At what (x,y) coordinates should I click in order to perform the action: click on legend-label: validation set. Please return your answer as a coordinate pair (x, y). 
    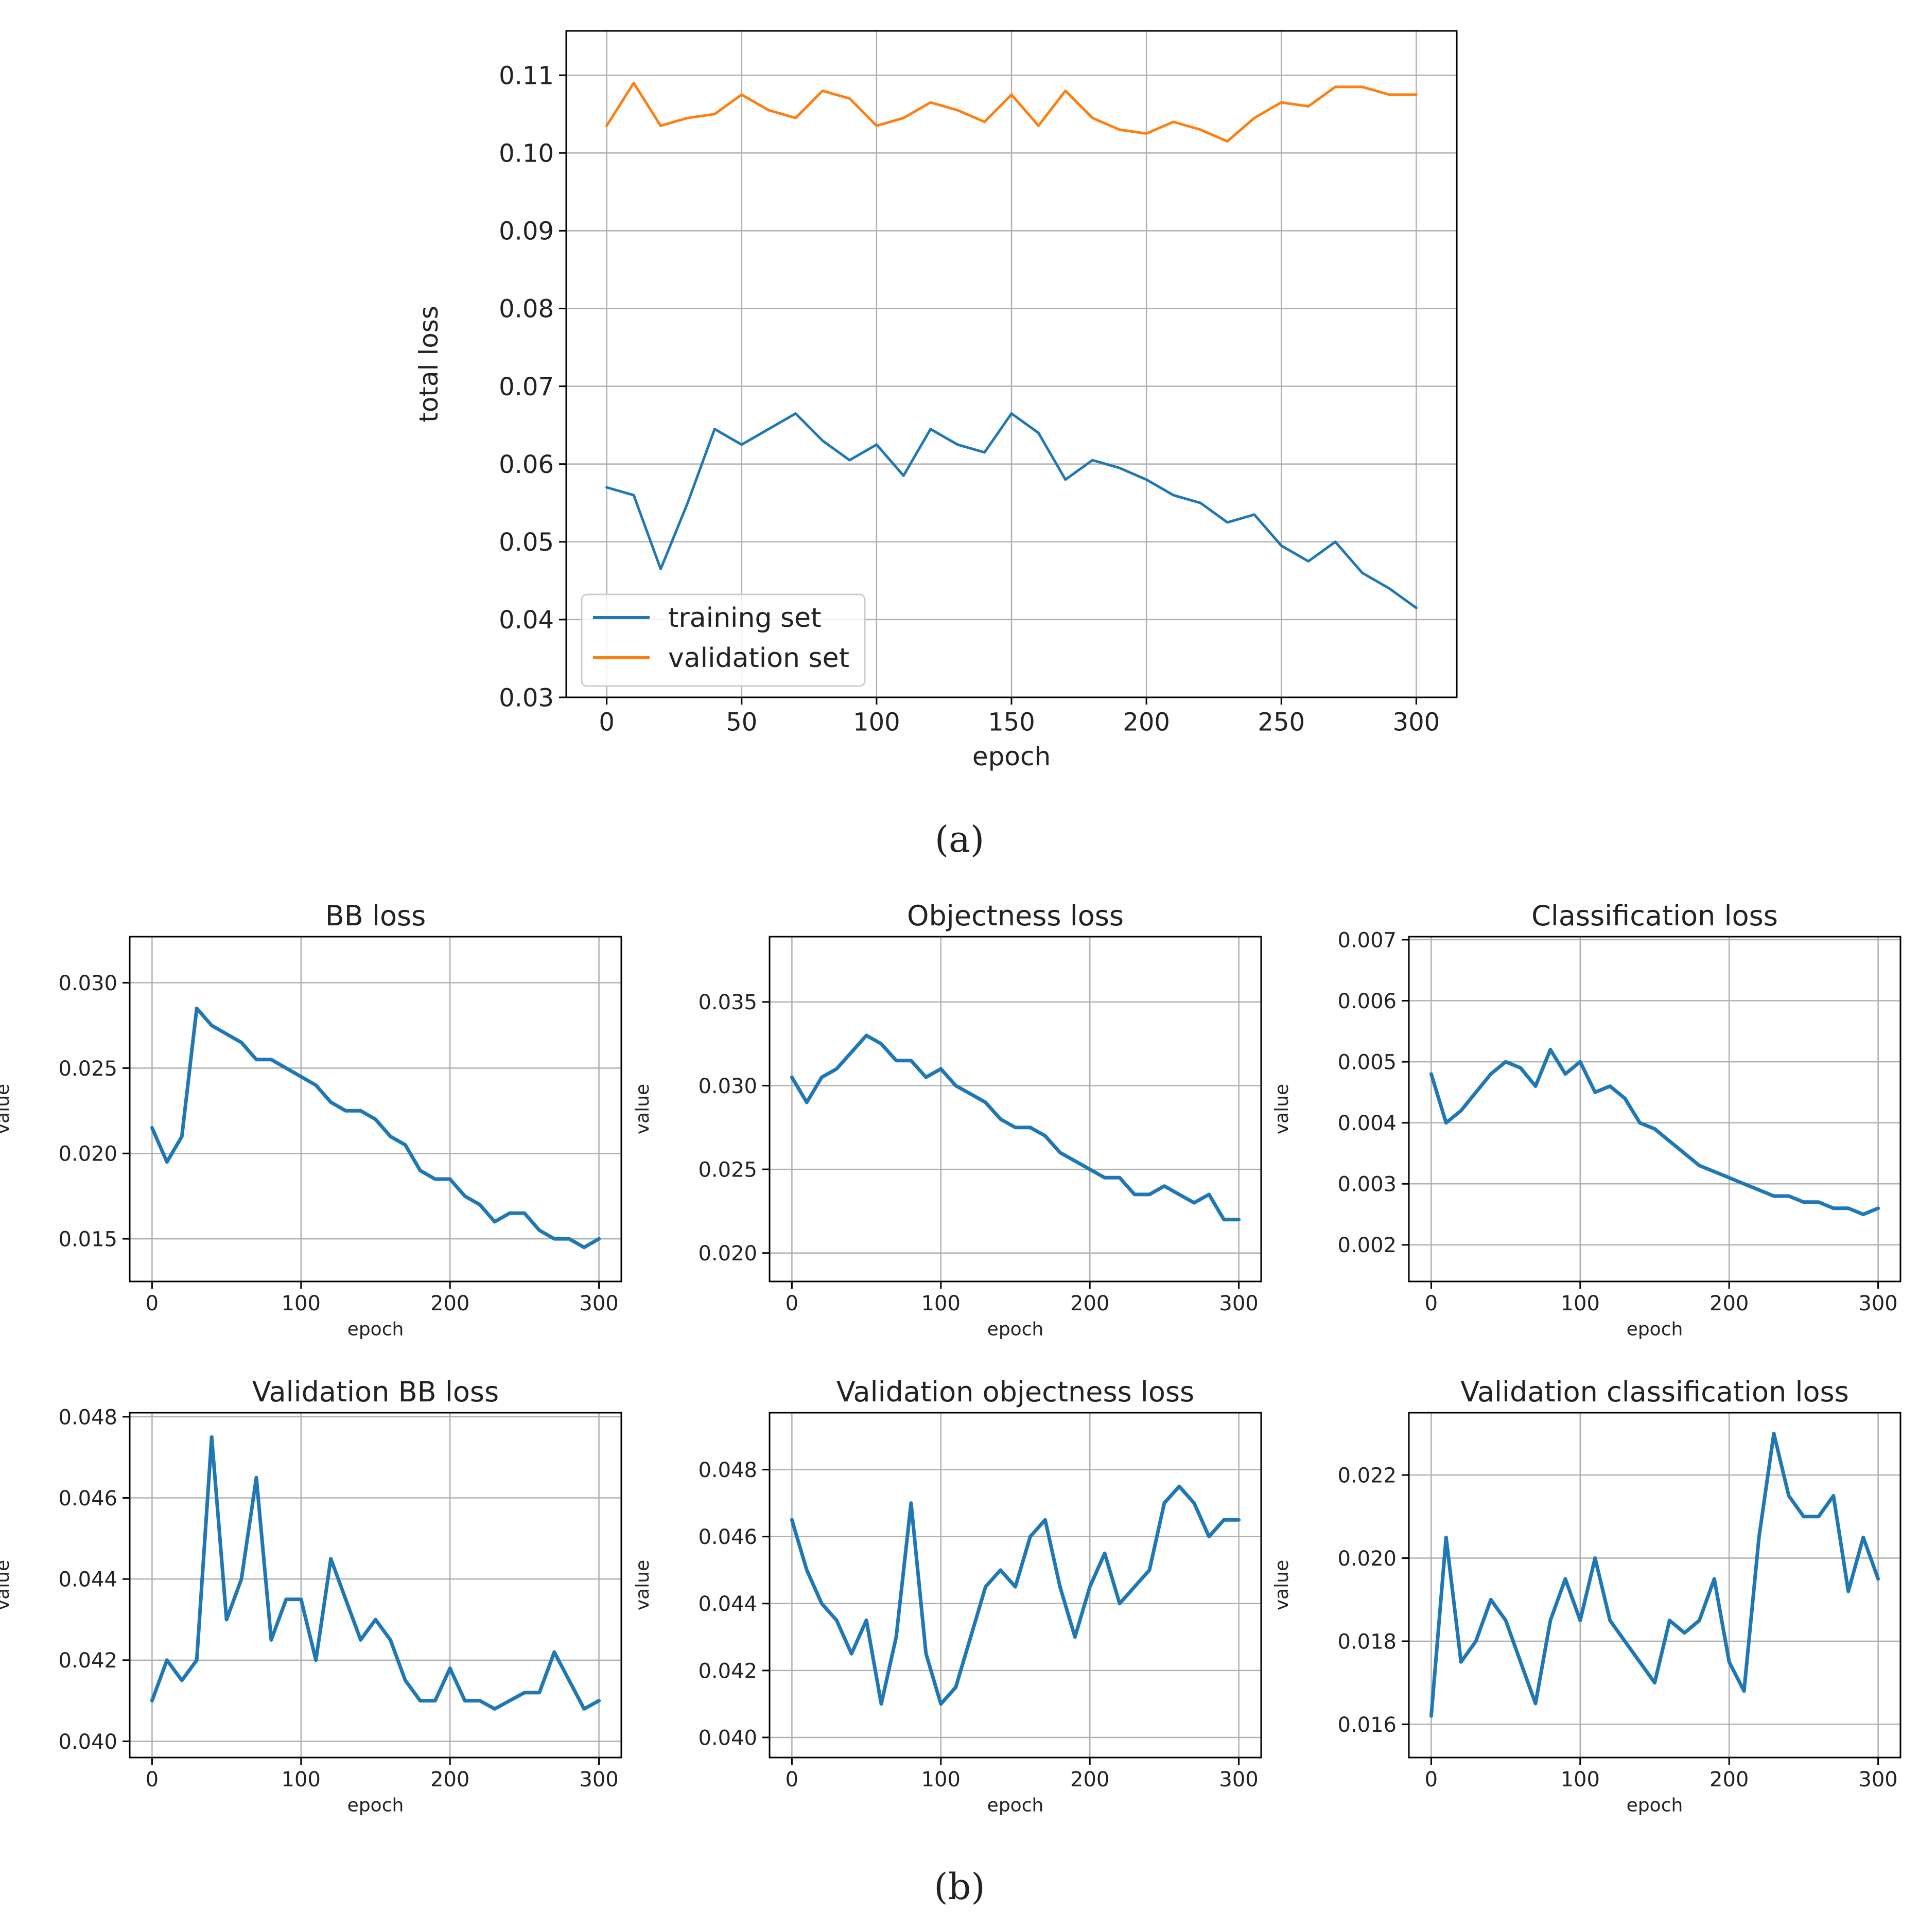
    Looking at the image, I should click on (759, 658).